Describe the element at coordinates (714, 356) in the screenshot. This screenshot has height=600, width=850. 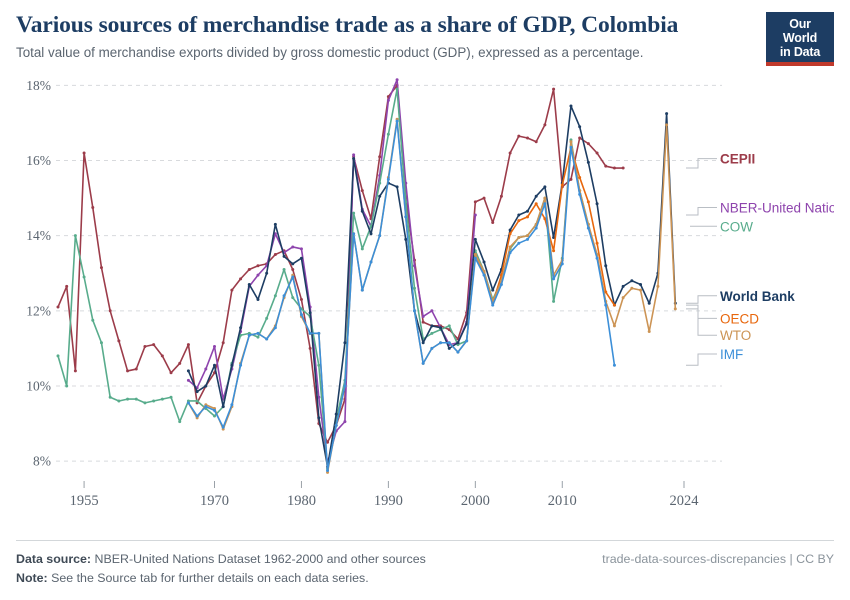
I see `legend-item-imf: IMF` at that location.